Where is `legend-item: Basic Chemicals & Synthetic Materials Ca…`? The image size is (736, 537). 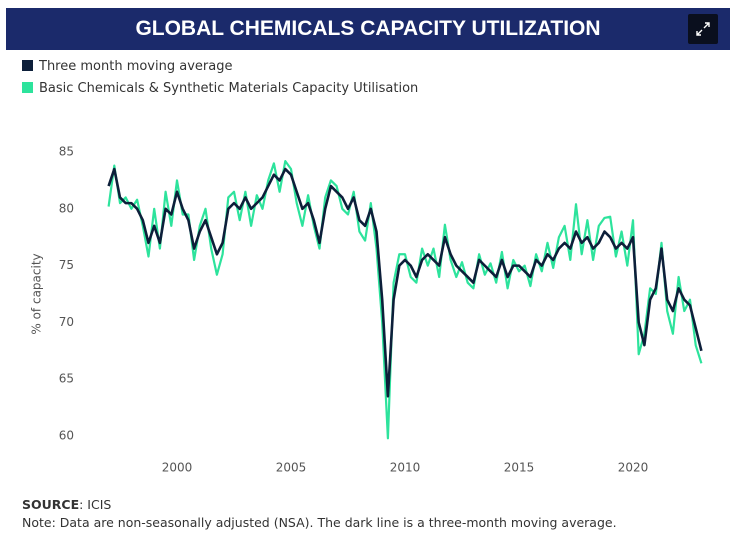 legend-item: Basic Chemicals & Synthetic Materials Ca… is located at coordinates (220, 88).